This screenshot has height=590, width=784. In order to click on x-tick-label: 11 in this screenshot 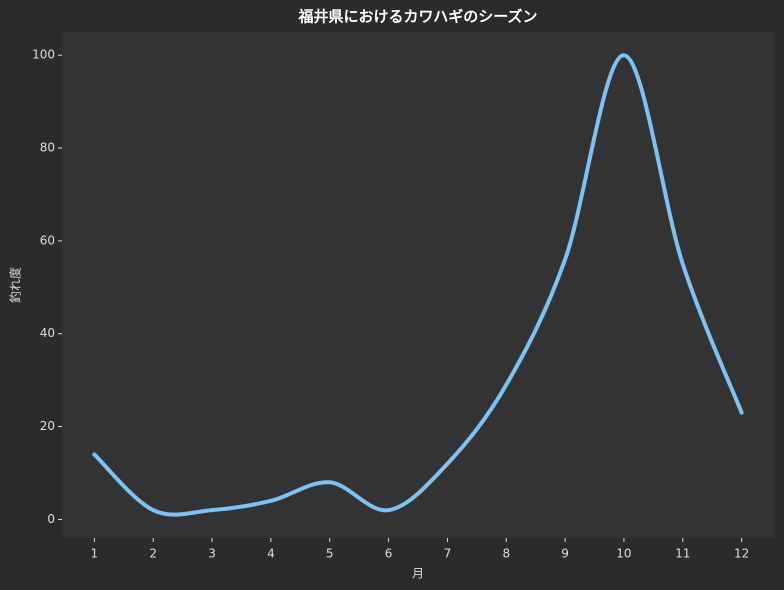, I will do `click(682, 554)`.